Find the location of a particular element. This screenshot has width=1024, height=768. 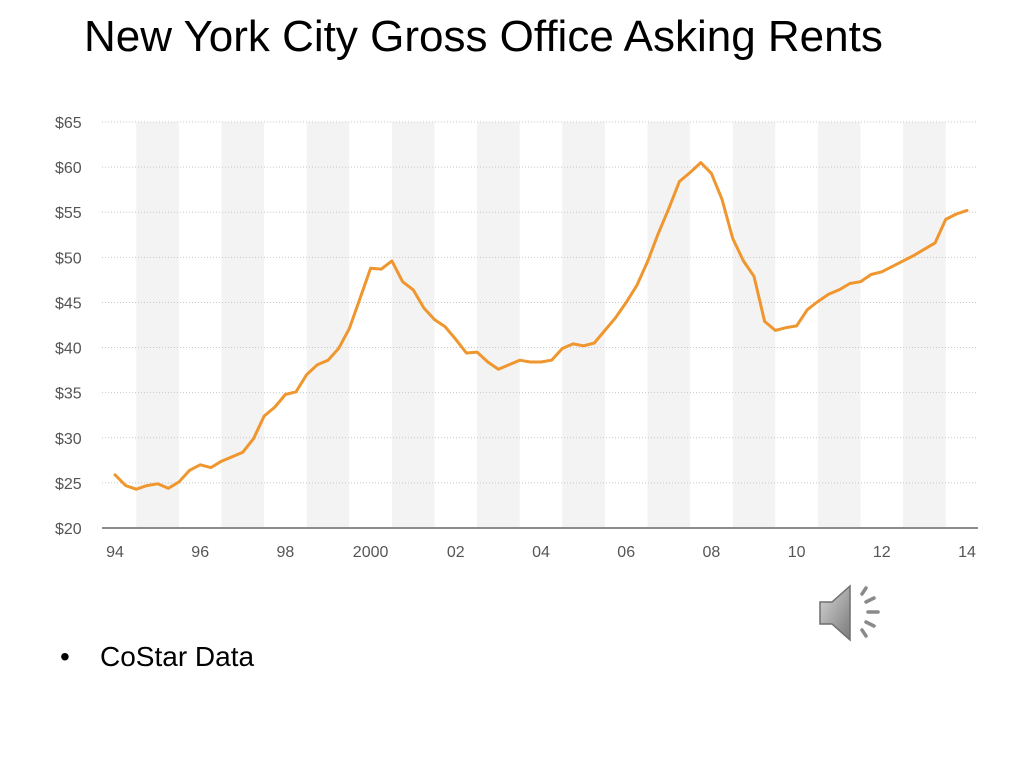

x-tick-labels: 94 96 98 2000 02 04 06 08 10 12 14 is located at coordinates (541, 552).